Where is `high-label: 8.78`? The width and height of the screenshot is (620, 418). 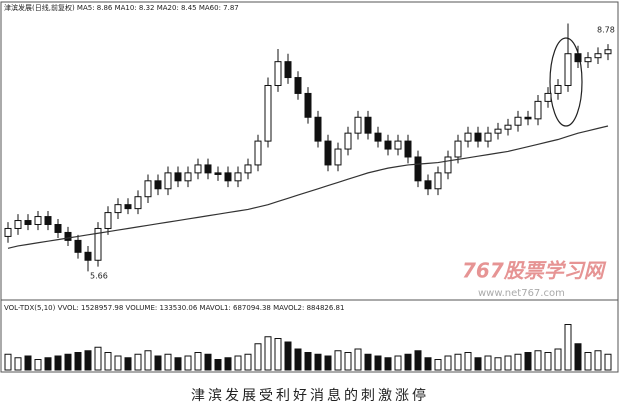
high-label: 8.78 is located at coordinates (606, 30).